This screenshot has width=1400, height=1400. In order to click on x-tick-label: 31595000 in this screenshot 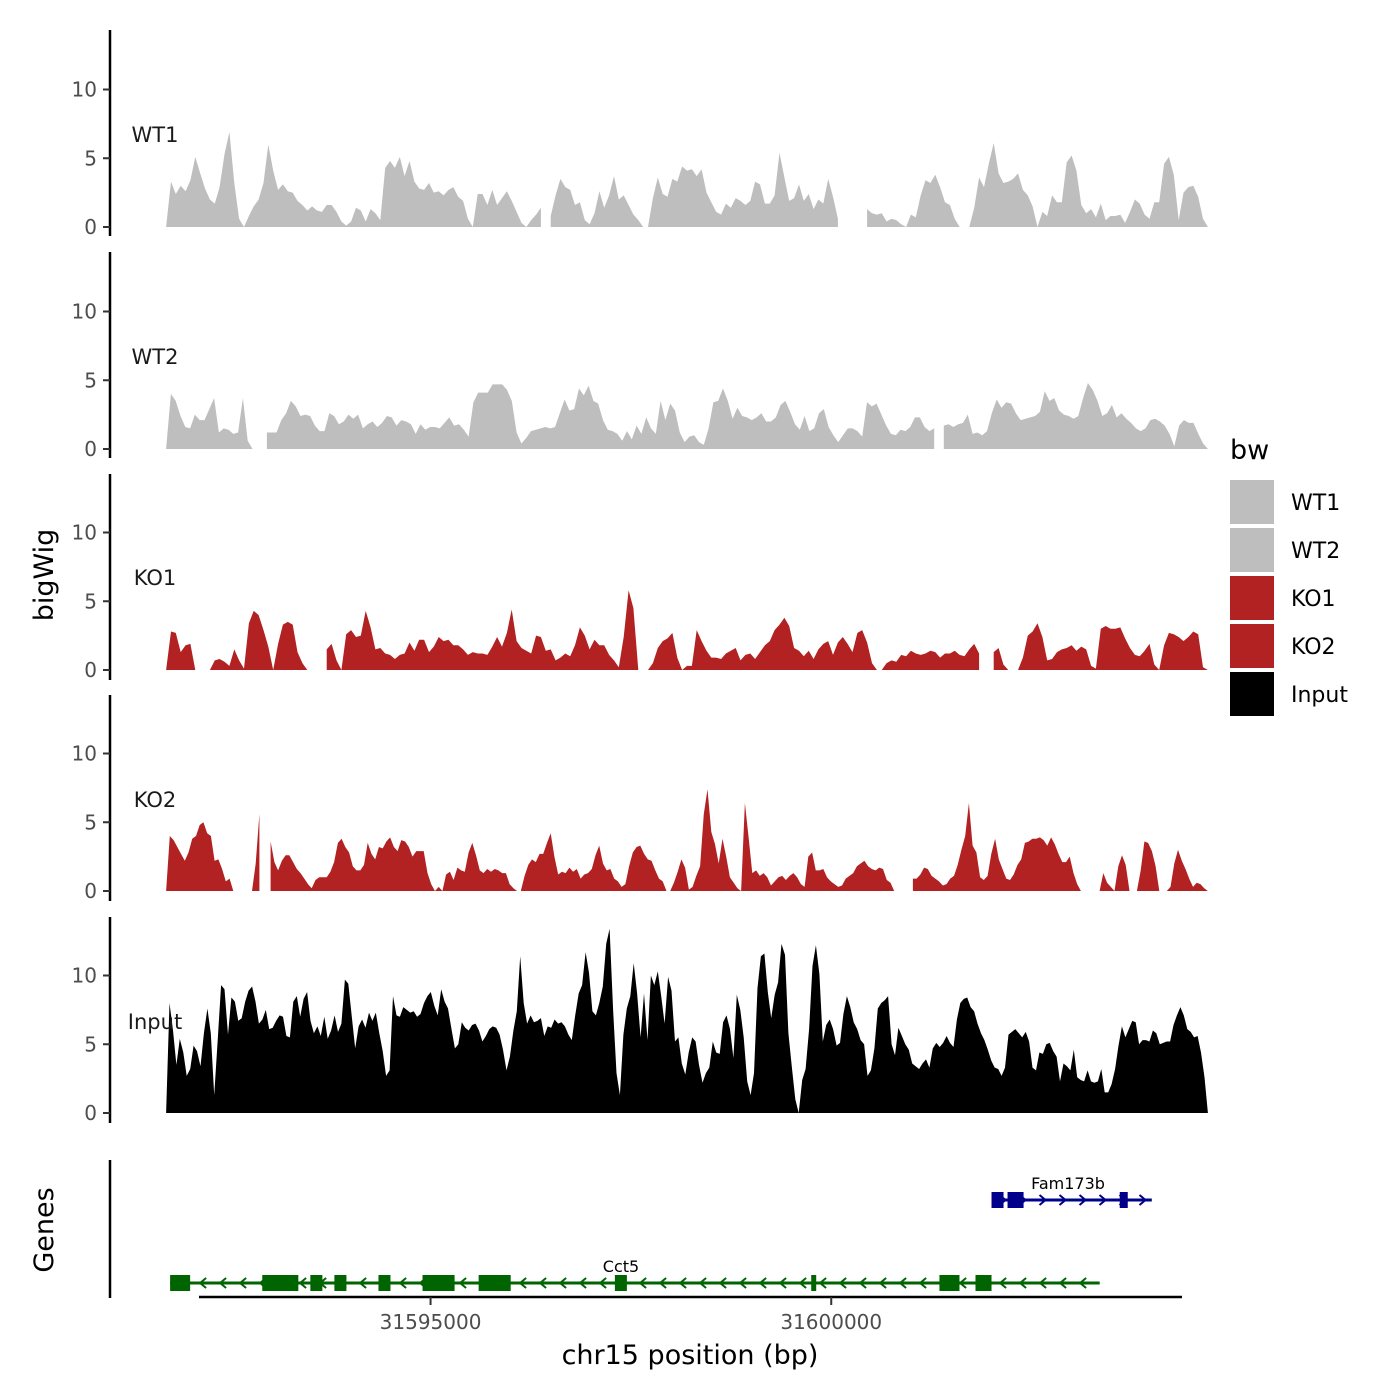, I will do `click(431, 1322)`.